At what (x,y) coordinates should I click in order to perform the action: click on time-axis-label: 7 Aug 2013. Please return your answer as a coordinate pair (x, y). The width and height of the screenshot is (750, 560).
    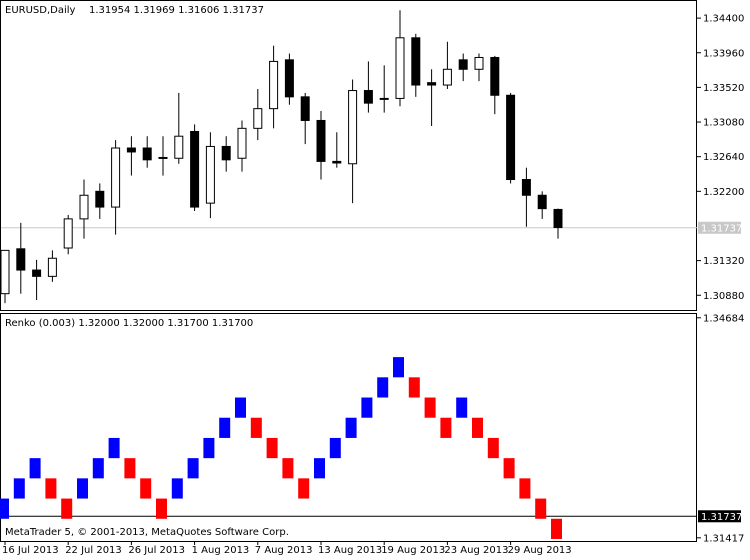
    Looking at the image, I should click on (284, 550).